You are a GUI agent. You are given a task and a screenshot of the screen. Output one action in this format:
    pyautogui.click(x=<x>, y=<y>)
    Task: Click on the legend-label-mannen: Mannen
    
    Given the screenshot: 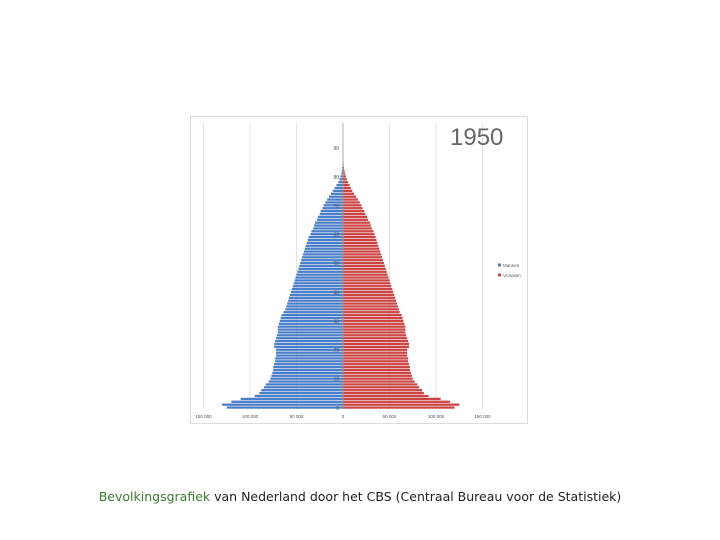 What is the action you would take?
    pyautogui.click(x=511, y=265)
    